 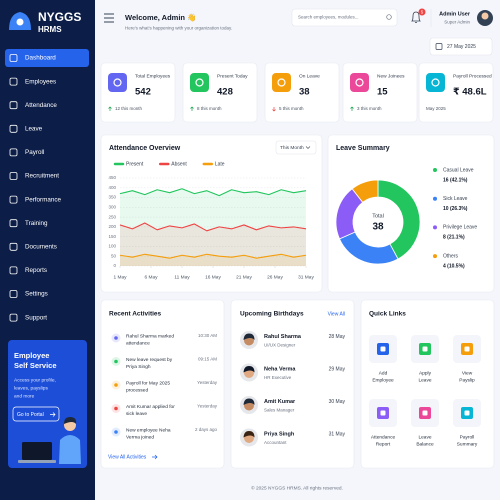 What do you see at coordinates (211, 213) in the screenshot?
I see `chart-card` at bounding box center [211, 213].